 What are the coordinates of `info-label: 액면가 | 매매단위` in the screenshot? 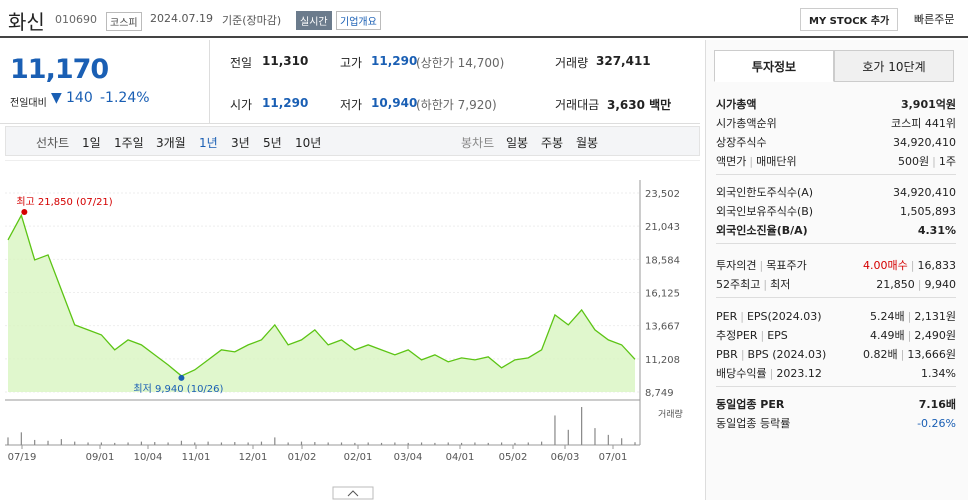 It's located at (756, 161).